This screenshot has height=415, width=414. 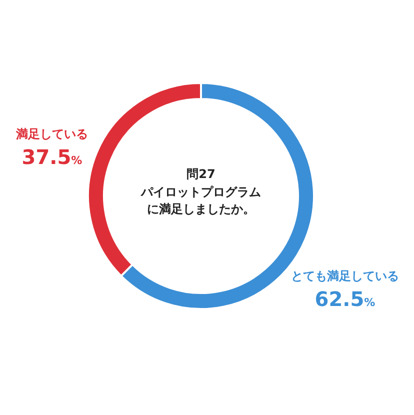 I want to click on text: パイロットプログラムに満足しましたか。, so click(x=200, y=200).